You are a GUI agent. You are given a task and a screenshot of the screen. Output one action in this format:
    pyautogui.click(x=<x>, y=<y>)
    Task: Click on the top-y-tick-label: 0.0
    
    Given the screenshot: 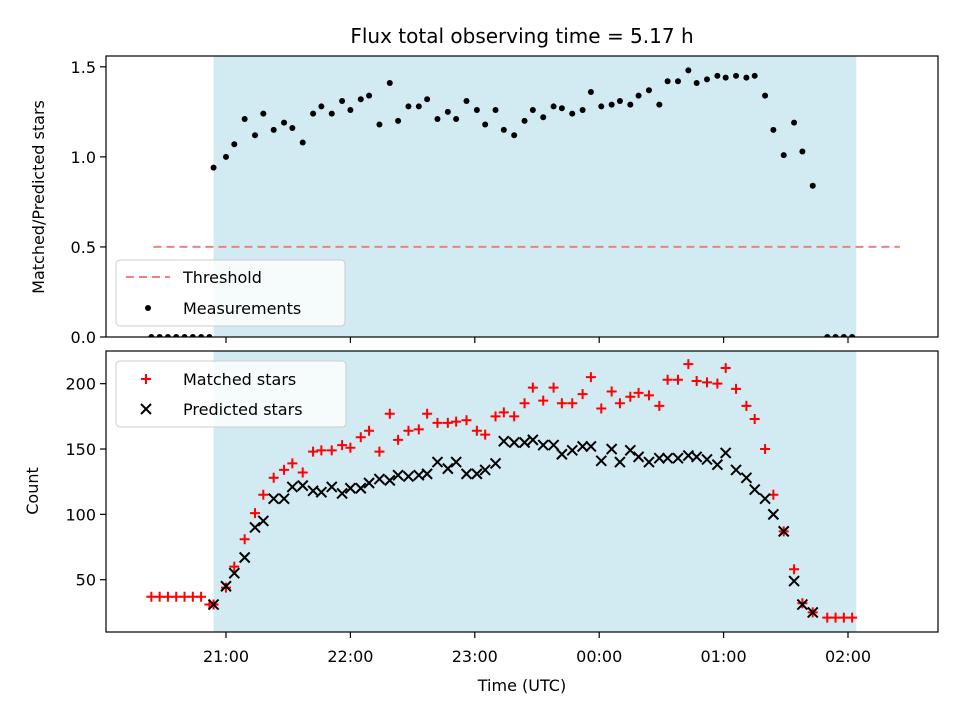 What is the action you would take?
    pyautogui.click(x=83, y=337)
    